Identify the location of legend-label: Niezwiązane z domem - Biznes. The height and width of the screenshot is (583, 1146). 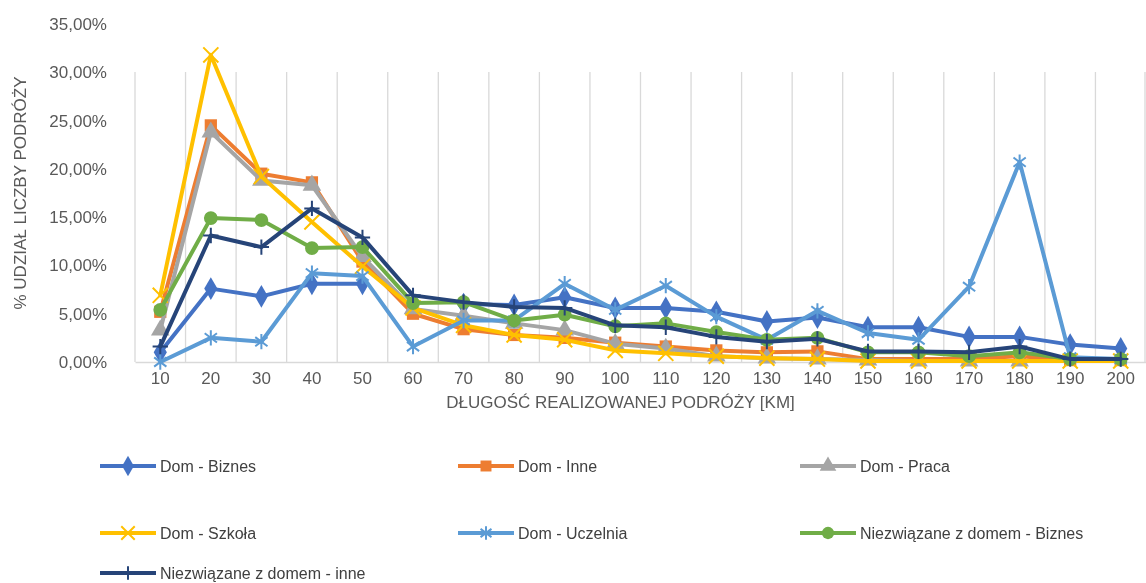
(972, 533).